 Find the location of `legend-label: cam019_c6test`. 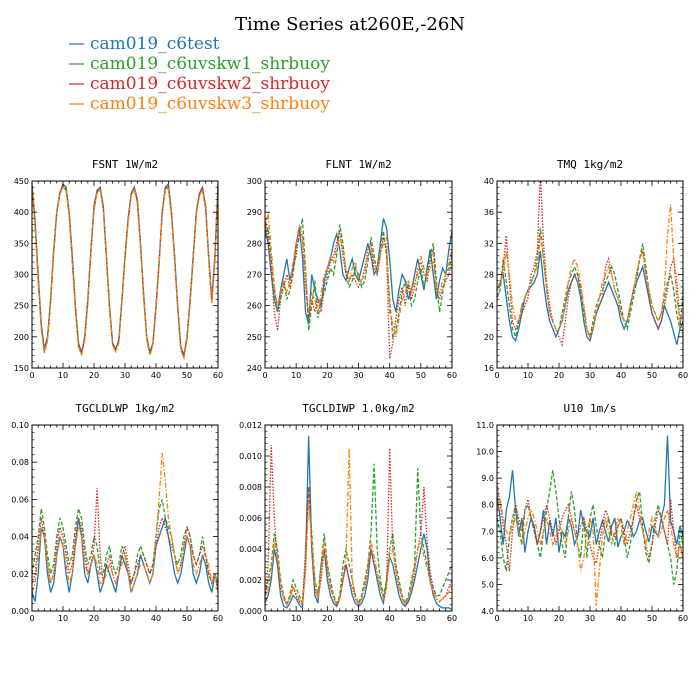

legend-label: cam019_c6test is located at coordinates (155, 44).